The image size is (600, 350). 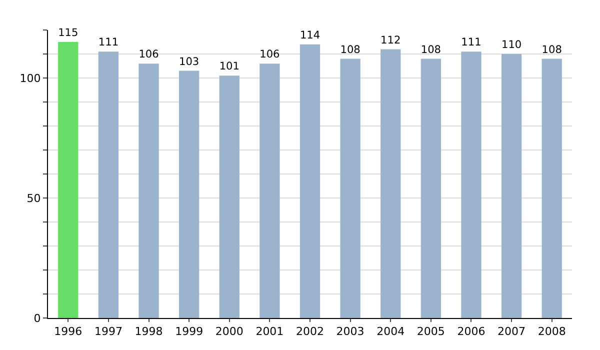 I want to click on x-tick-label: 2004, so click(x=390, y=331).